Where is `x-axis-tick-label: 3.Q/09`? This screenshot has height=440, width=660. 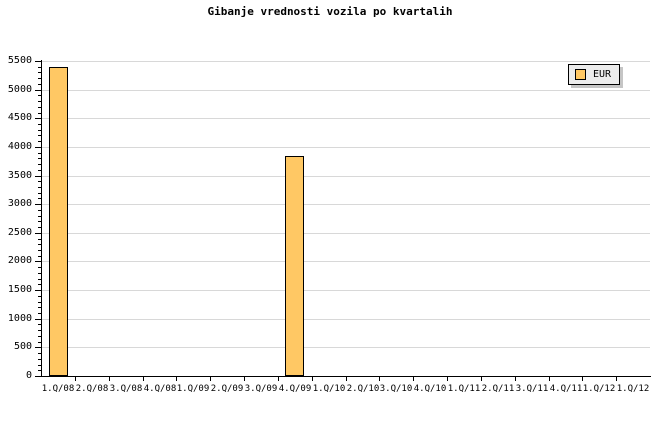 x-axis-tick-label: 3.Q/09 is located at coordinates (261, 389).